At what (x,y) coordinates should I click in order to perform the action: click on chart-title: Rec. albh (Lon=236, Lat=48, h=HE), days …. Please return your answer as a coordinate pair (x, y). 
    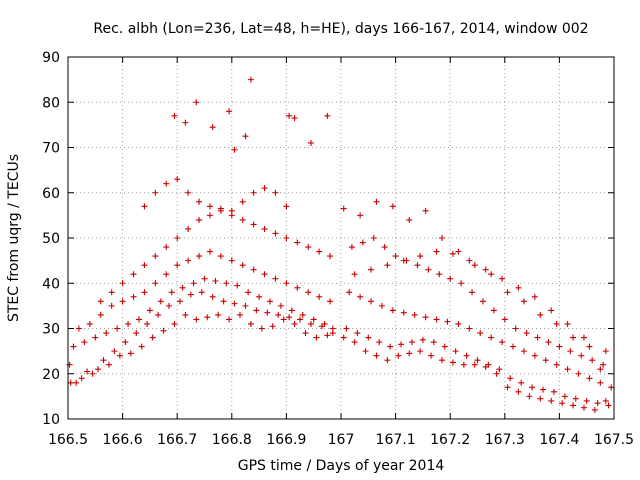
    Looking at the image, I should click on (340, 29).